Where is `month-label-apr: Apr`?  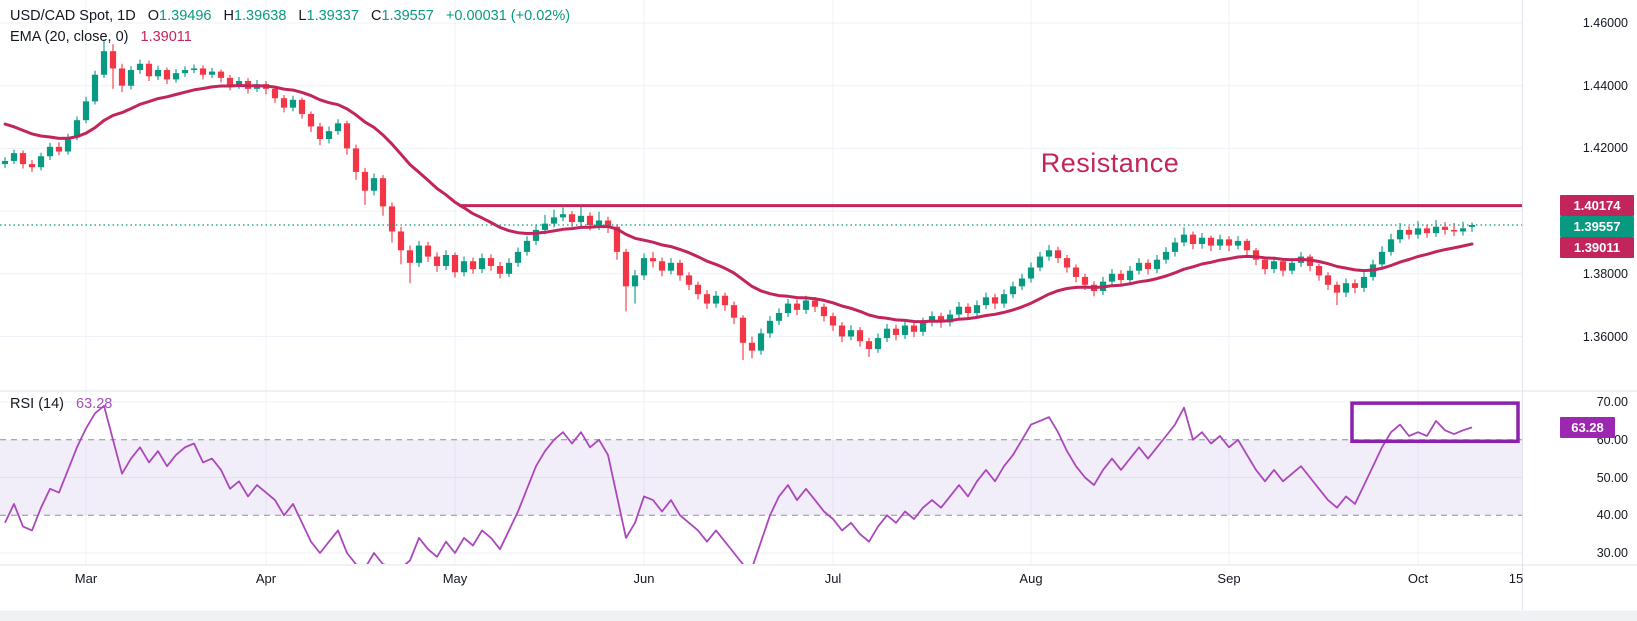 month-label-apr: Apr is located at coordinates (266, 578).